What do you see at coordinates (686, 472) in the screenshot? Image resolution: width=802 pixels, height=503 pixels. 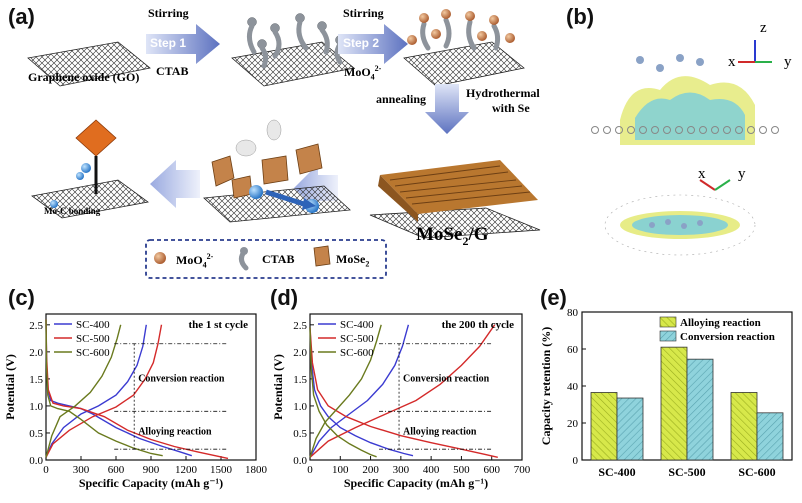 I see `x-category-label: SC-500` at bounding box center [686, 472].